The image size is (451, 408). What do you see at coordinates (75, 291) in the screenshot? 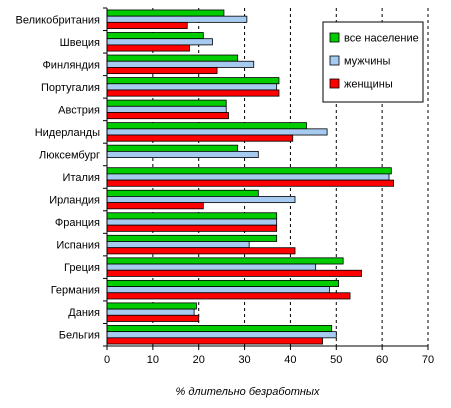
I see `category-label: Германия` at bounding box center [75, 291].